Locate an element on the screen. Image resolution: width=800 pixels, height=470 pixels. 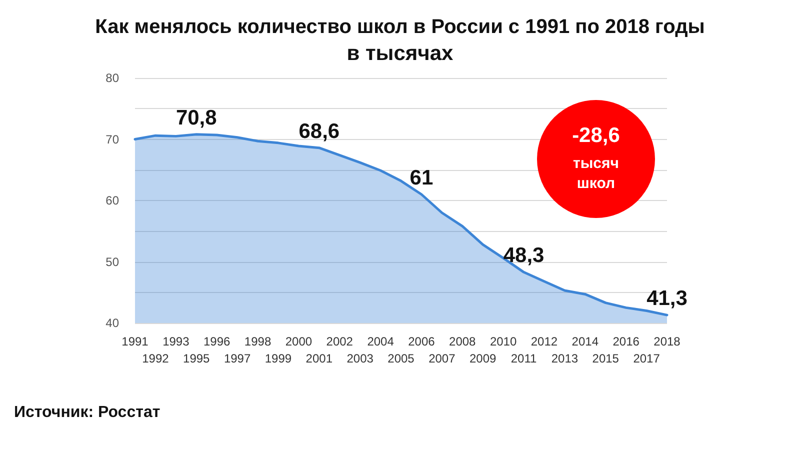
annotation: -28,6 is located at coordinates (596, 136).